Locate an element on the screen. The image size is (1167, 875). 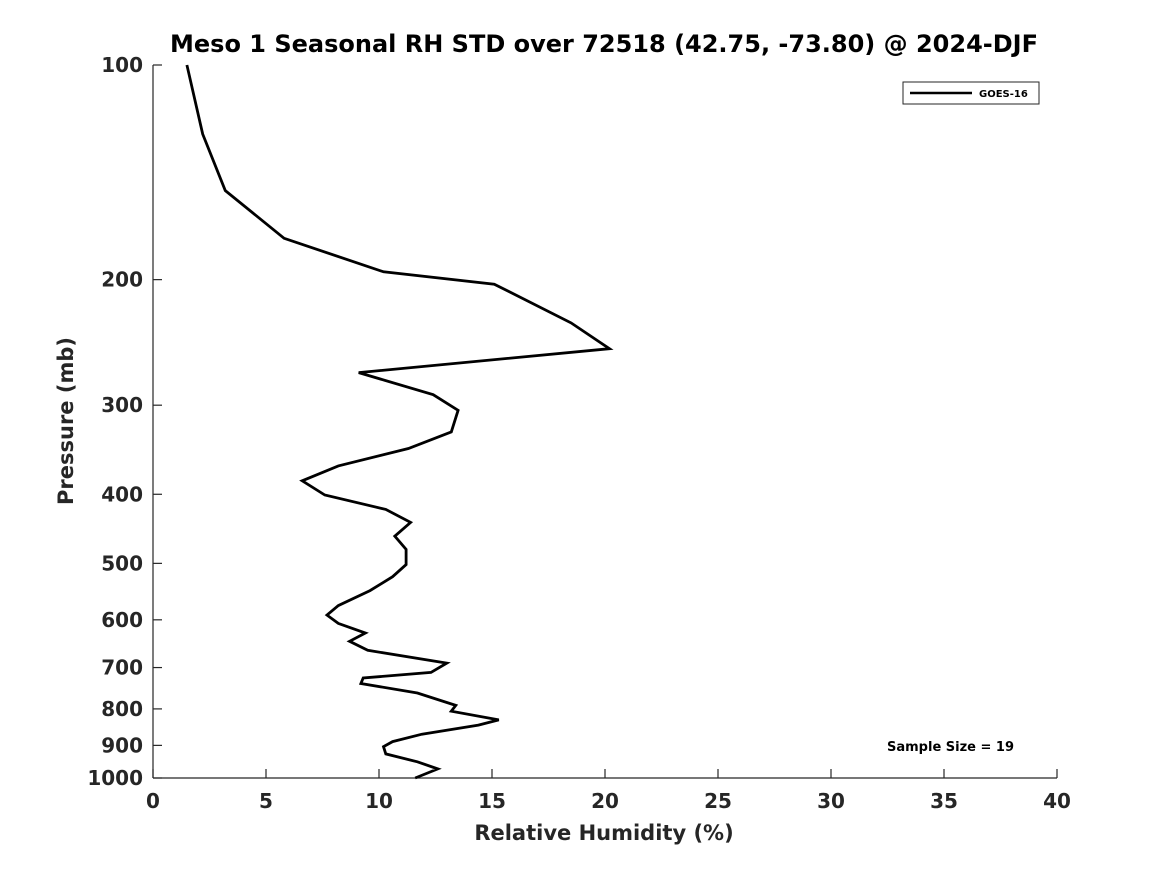
y-tick-label: 200 is located at coordinates (122, 280).